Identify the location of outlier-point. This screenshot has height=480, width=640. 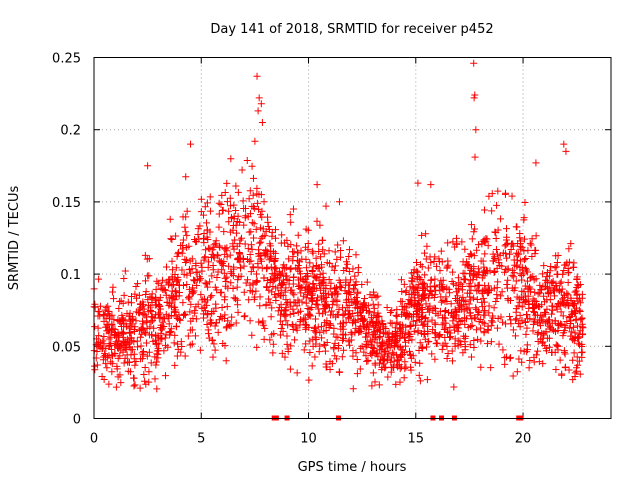
(566, 151).